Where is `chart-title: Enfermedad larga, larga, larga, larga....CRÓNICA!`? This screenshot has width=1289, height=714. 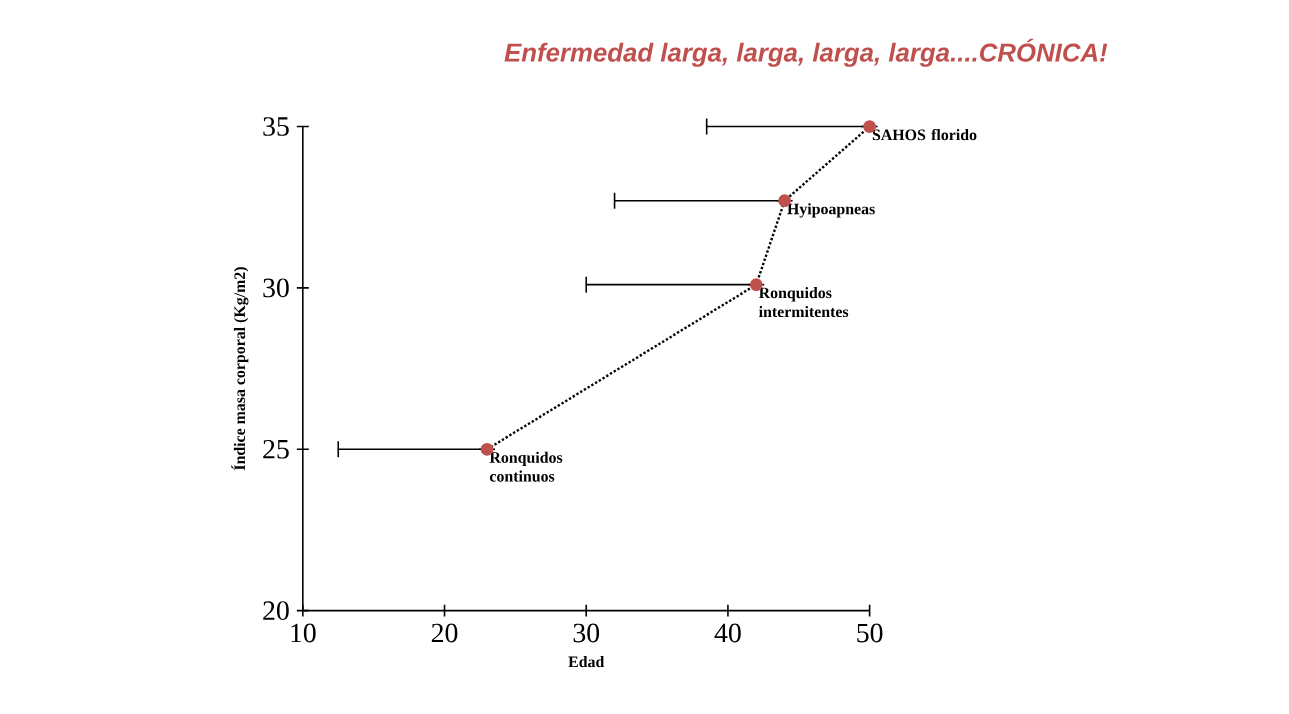 chart-title: Enfermedad larga, larga, larga, larga....CRÓNICA! is located at coordinates (806, 52).